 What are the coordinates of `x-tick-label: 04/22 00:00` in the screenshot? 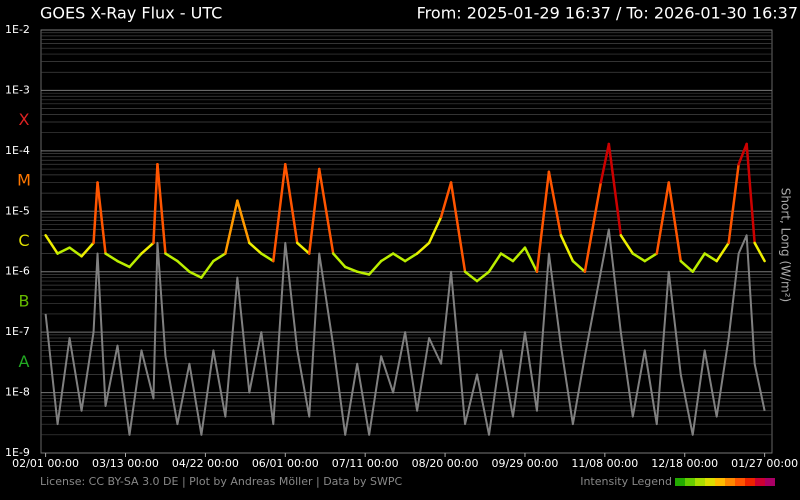 It's located at (205, 463).